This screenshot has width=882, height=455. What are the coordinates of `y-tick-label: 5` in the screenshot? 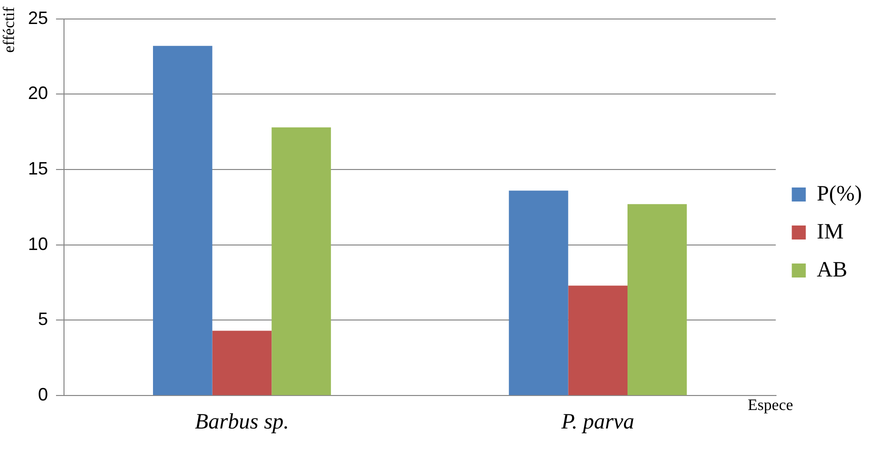 It's located at (43, 319).